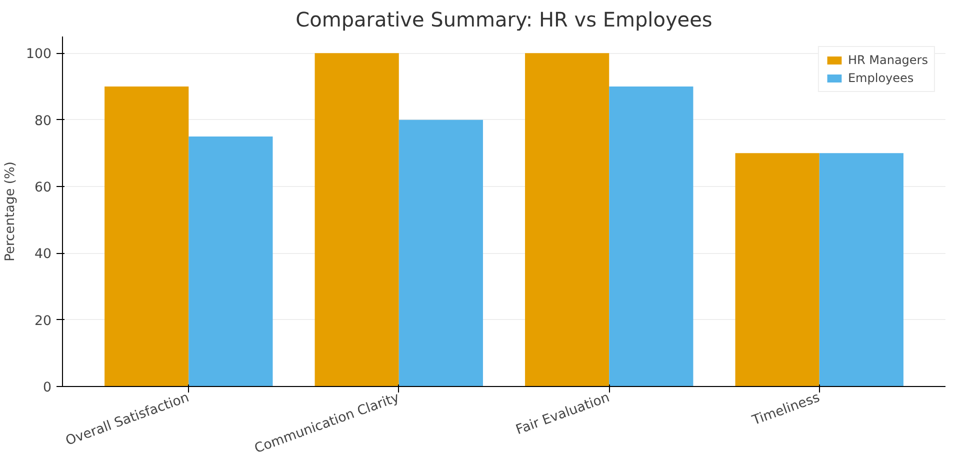 The image size is (954, 470). Describe the element at coordinates (888, 60) in the screenshot. I see `legend-label: HR Managers` at that location.